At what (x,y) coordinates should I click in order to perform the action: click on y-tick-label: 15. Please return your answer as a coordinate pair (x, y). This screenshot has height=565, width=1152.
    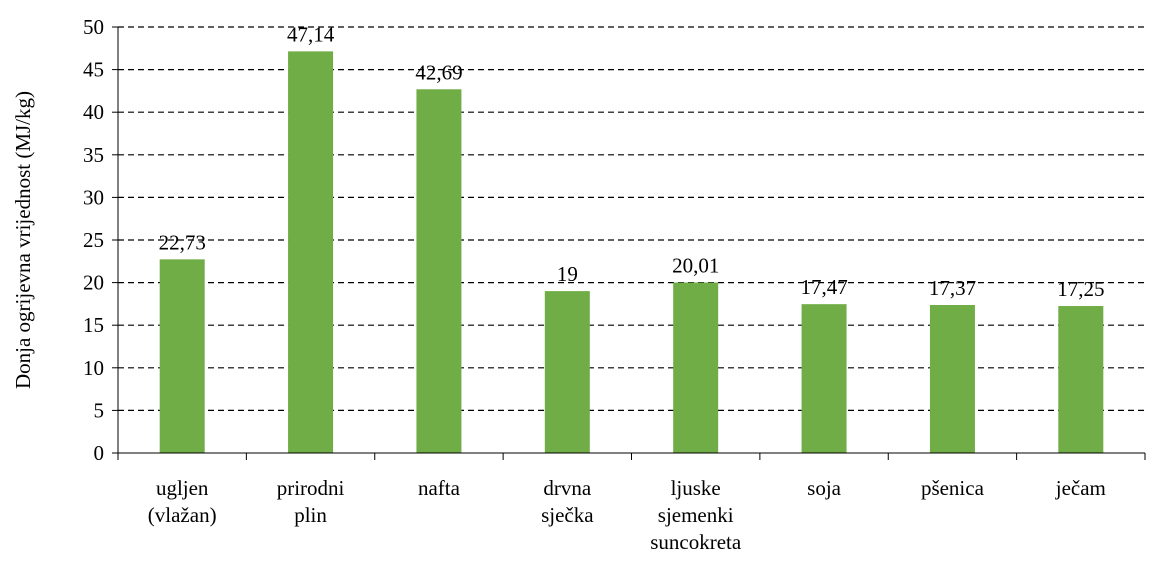
    Looking at the image, I should click on (93, 325).